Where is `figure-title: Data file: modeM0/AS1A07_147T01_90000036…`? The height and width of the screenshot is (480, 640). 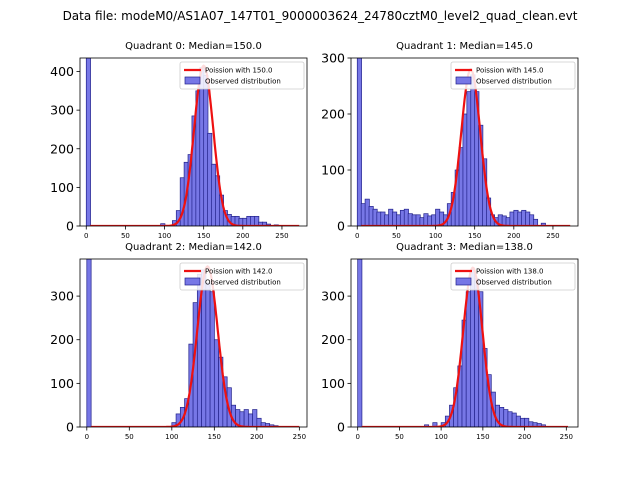
figure-title: Data file: modeM0/AS1A07_147T01_90000036… is located at coordinates (320, 16).